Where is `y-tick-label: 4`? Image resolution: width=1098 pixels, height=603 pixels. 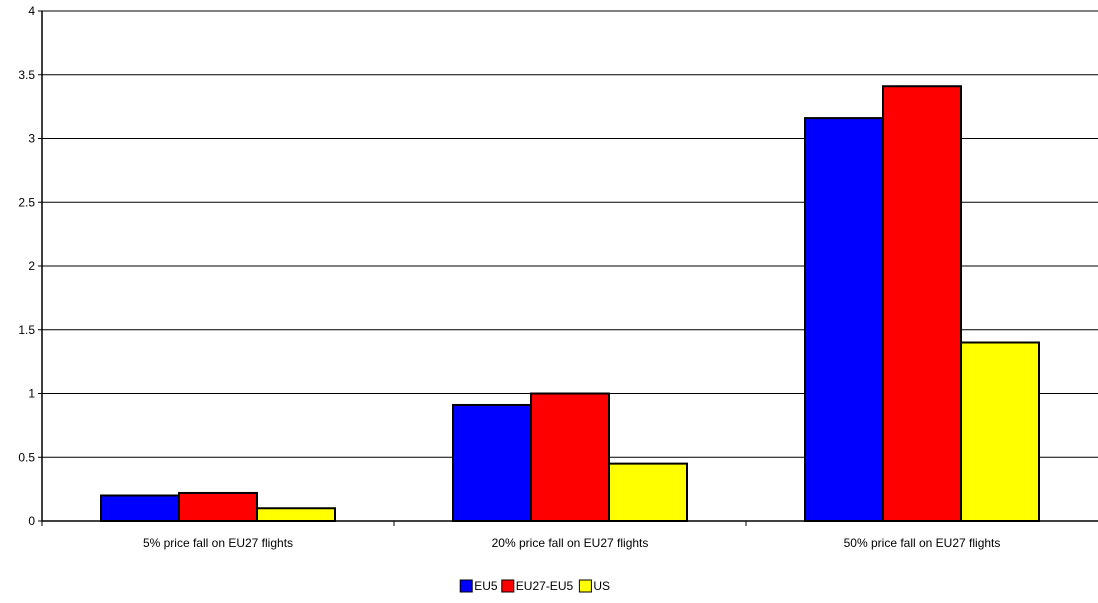
y-tick-label: 4 is located at coordinates (31, 11).